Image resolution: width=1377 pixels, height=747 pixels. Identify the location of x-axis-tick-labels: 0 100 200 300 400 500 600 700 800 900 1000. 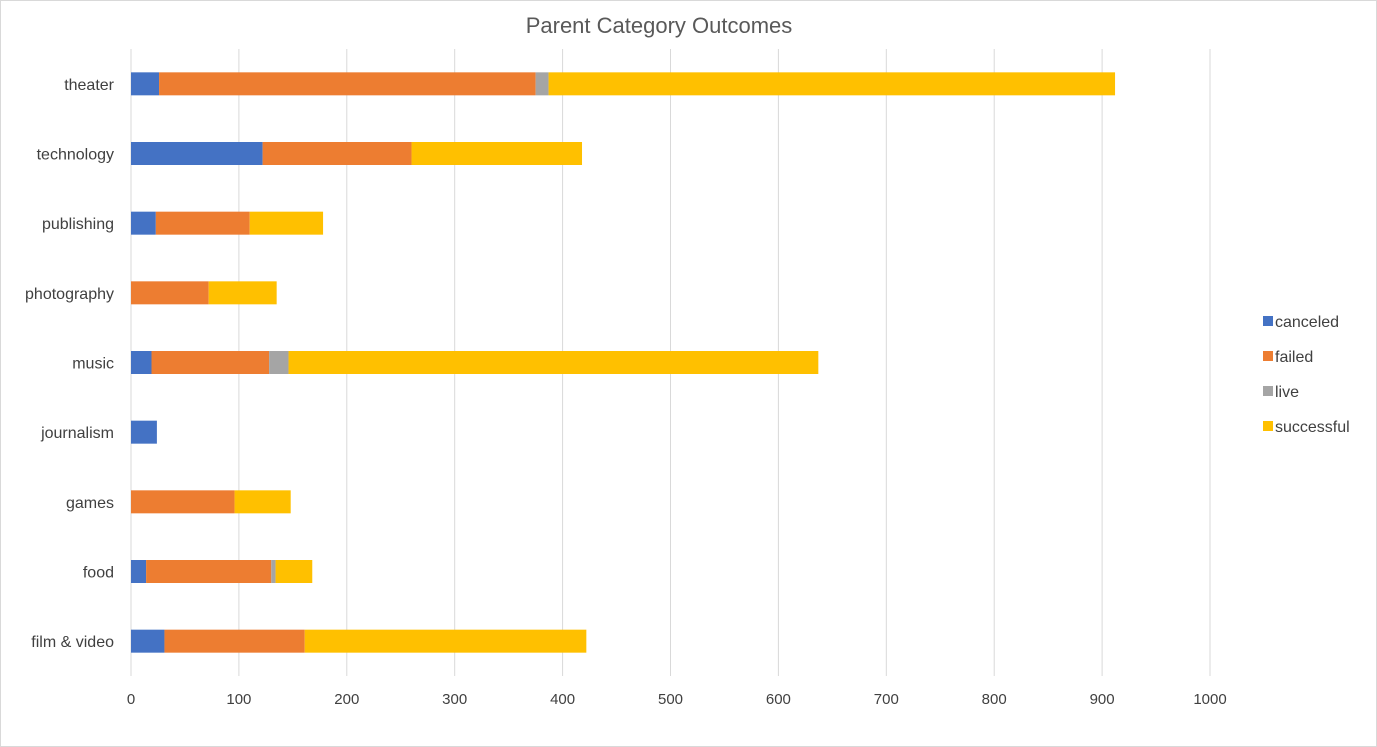
(677, 699).